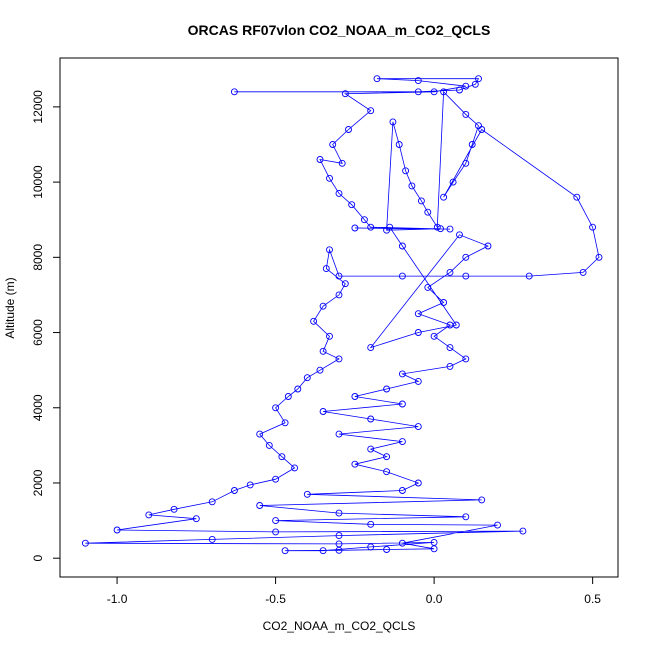 Image resolution: width=650 pixels, height=650 pixels. Describe the element at coordinates (339, 626) in the screenshot. I see `x-axis-label: CO2_NOAA_m_CO2_QCLS` at that location.